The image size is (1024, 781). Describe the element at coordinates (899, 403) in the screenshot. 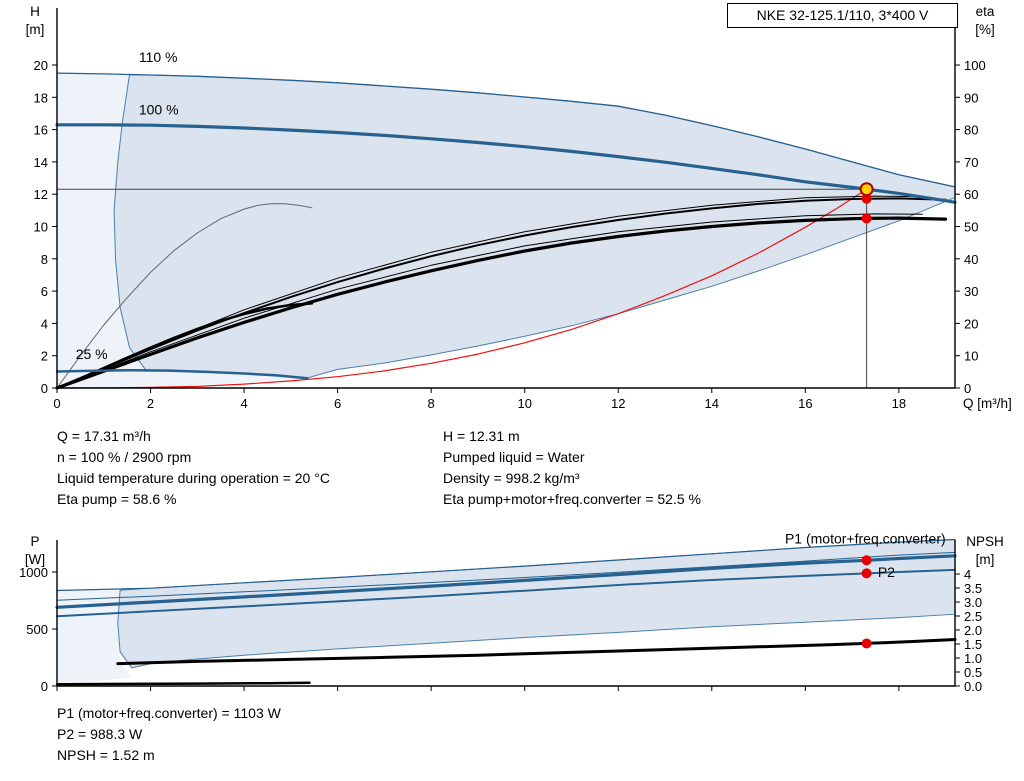

I see `x-tick-label: 18` at that location.